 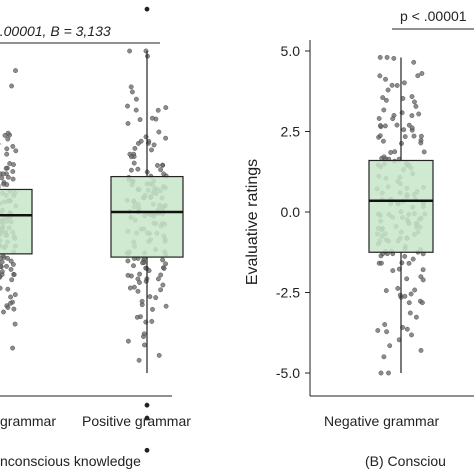 I want to click on panel-a-xtick-label: grammar, so click(x=28, y=421).